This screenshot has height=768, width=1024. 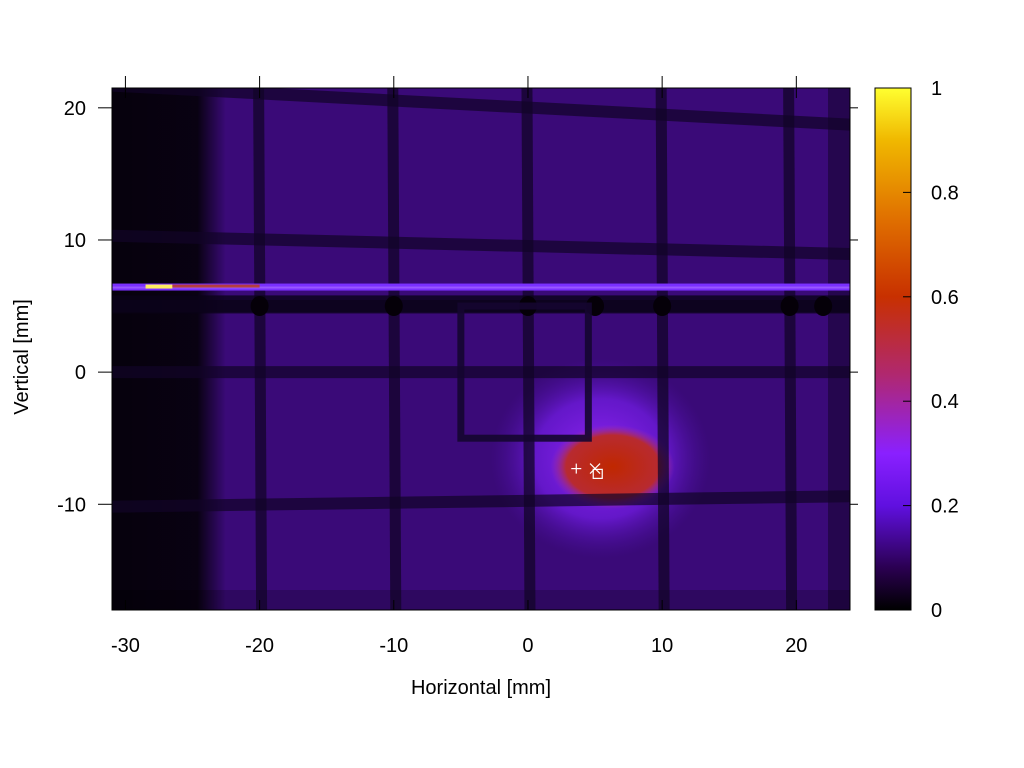 I want to click on y-tick-label: -10, so click(x=71, y=505).